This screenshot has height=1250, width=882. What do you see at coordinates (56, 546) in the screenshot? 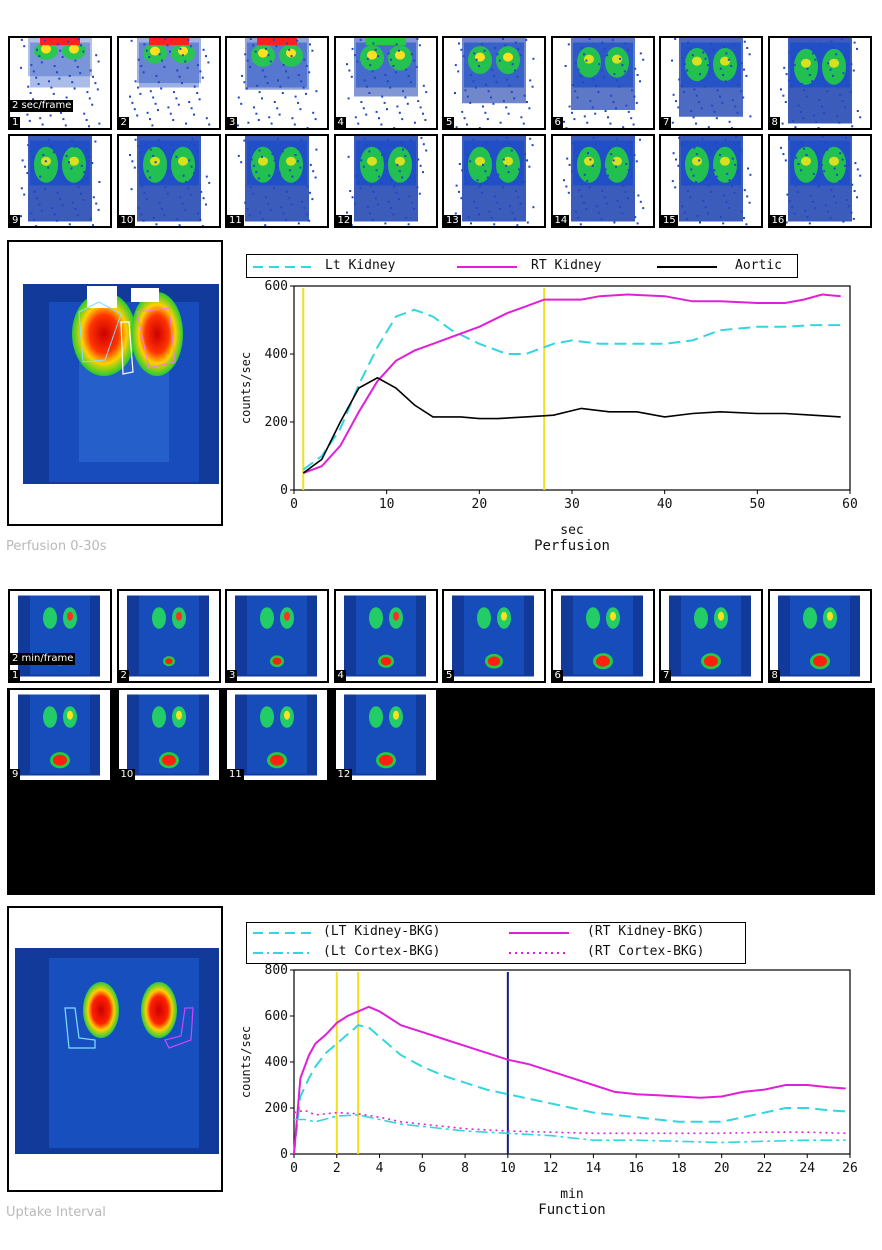
I see `perfusion-caption: Perfusion 0-30s` at bounding box center [56, 546].